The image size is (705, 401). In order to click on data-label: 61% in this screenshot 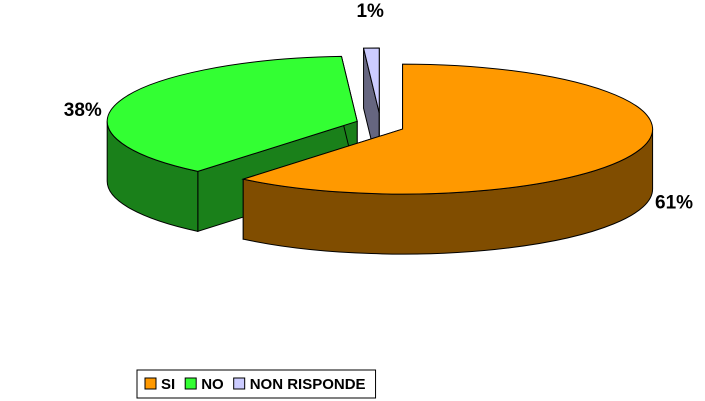, I will do `click(674, 202)`.